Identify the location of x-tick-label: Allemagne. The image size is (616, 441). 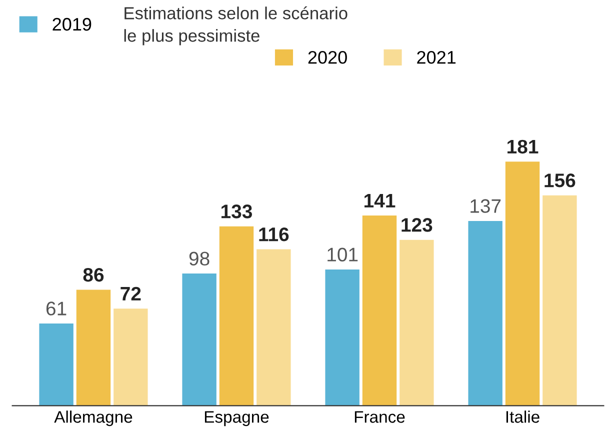
(93, 418).